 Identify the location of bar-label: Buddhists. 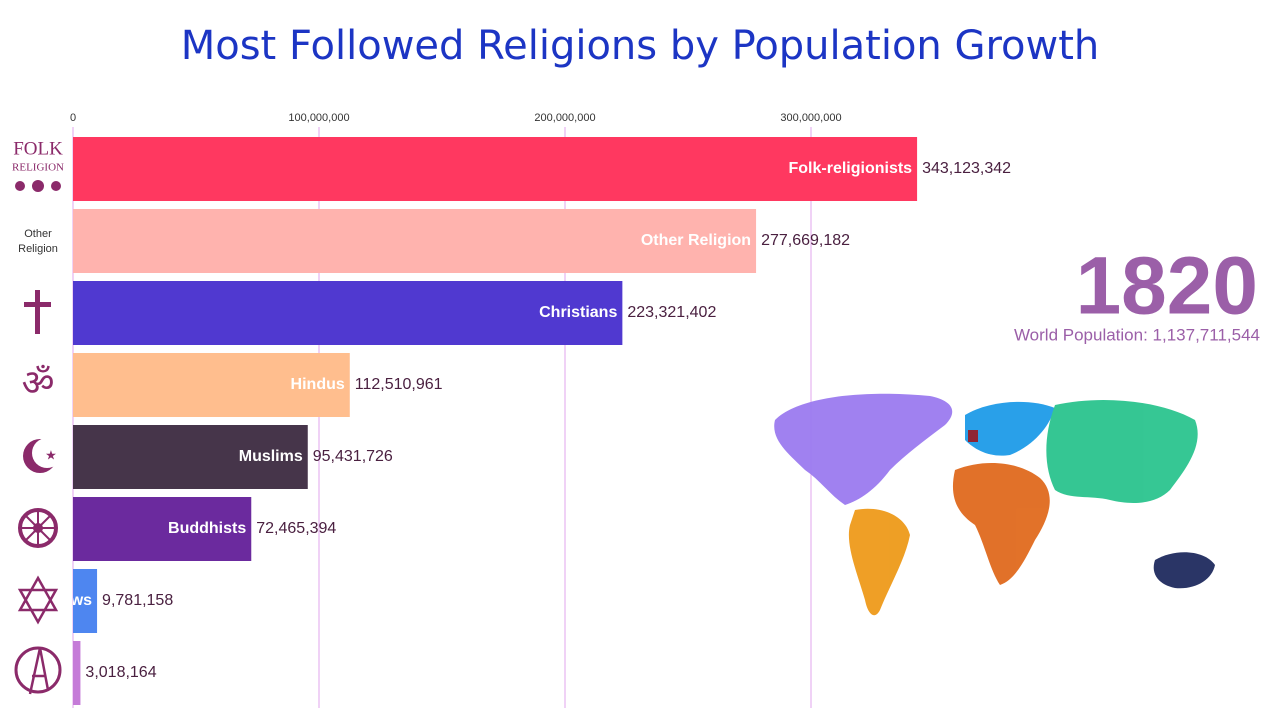
(207, 528).